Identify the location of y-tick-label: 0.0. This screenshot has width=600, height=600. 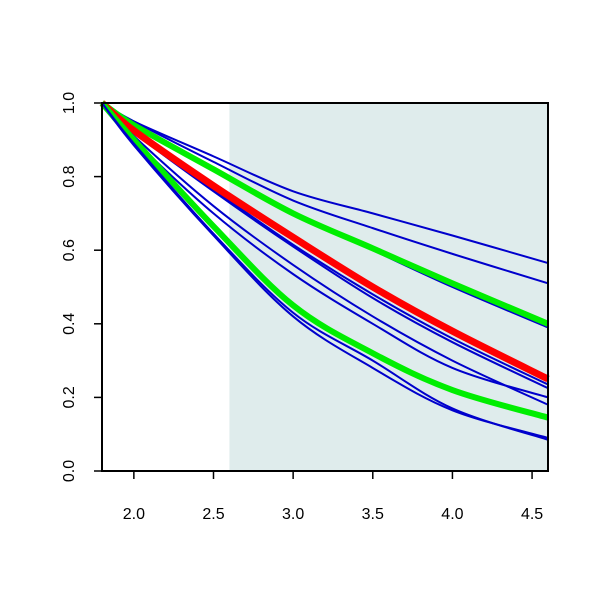
(69, 471).